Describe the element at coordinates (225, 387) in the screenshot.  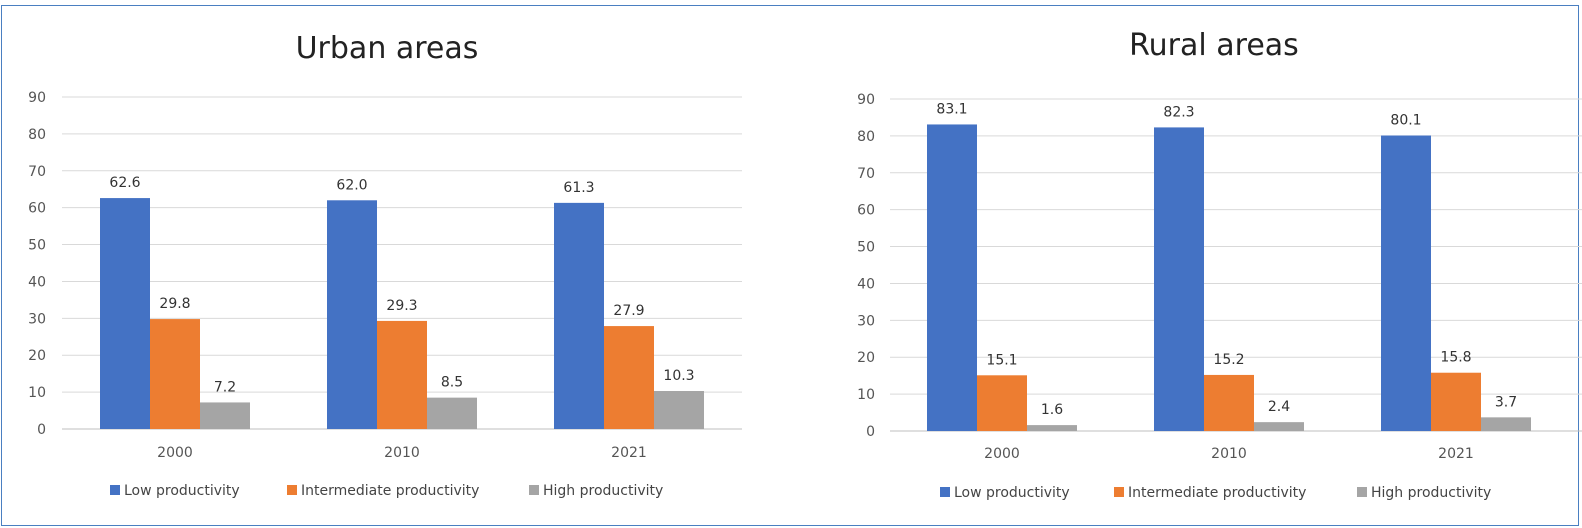
I see `data-label: 7.2` at that location.